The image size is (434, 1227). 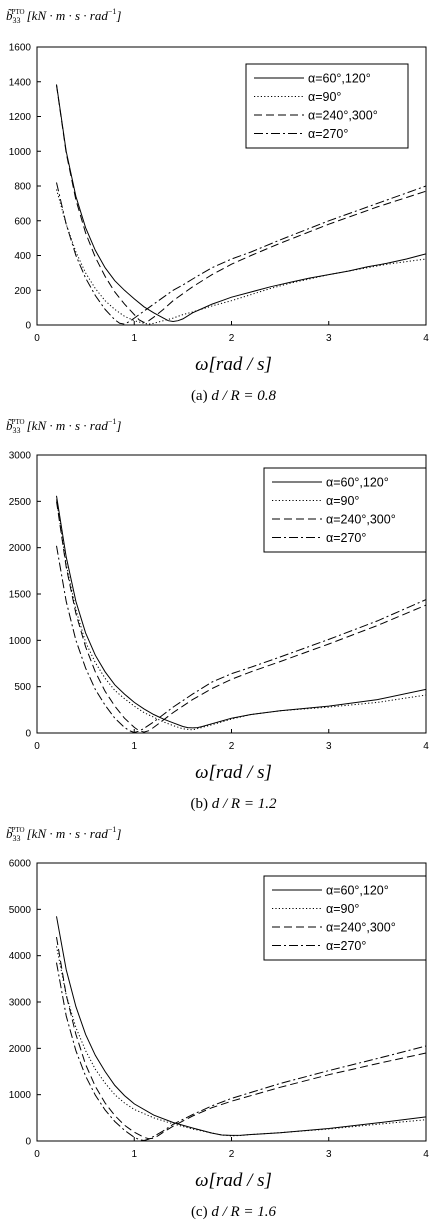 What do you see at coordinates (20, 864) in the screenshot?
I see `y-tick-label: 6000` at bounding box center [20, 864].